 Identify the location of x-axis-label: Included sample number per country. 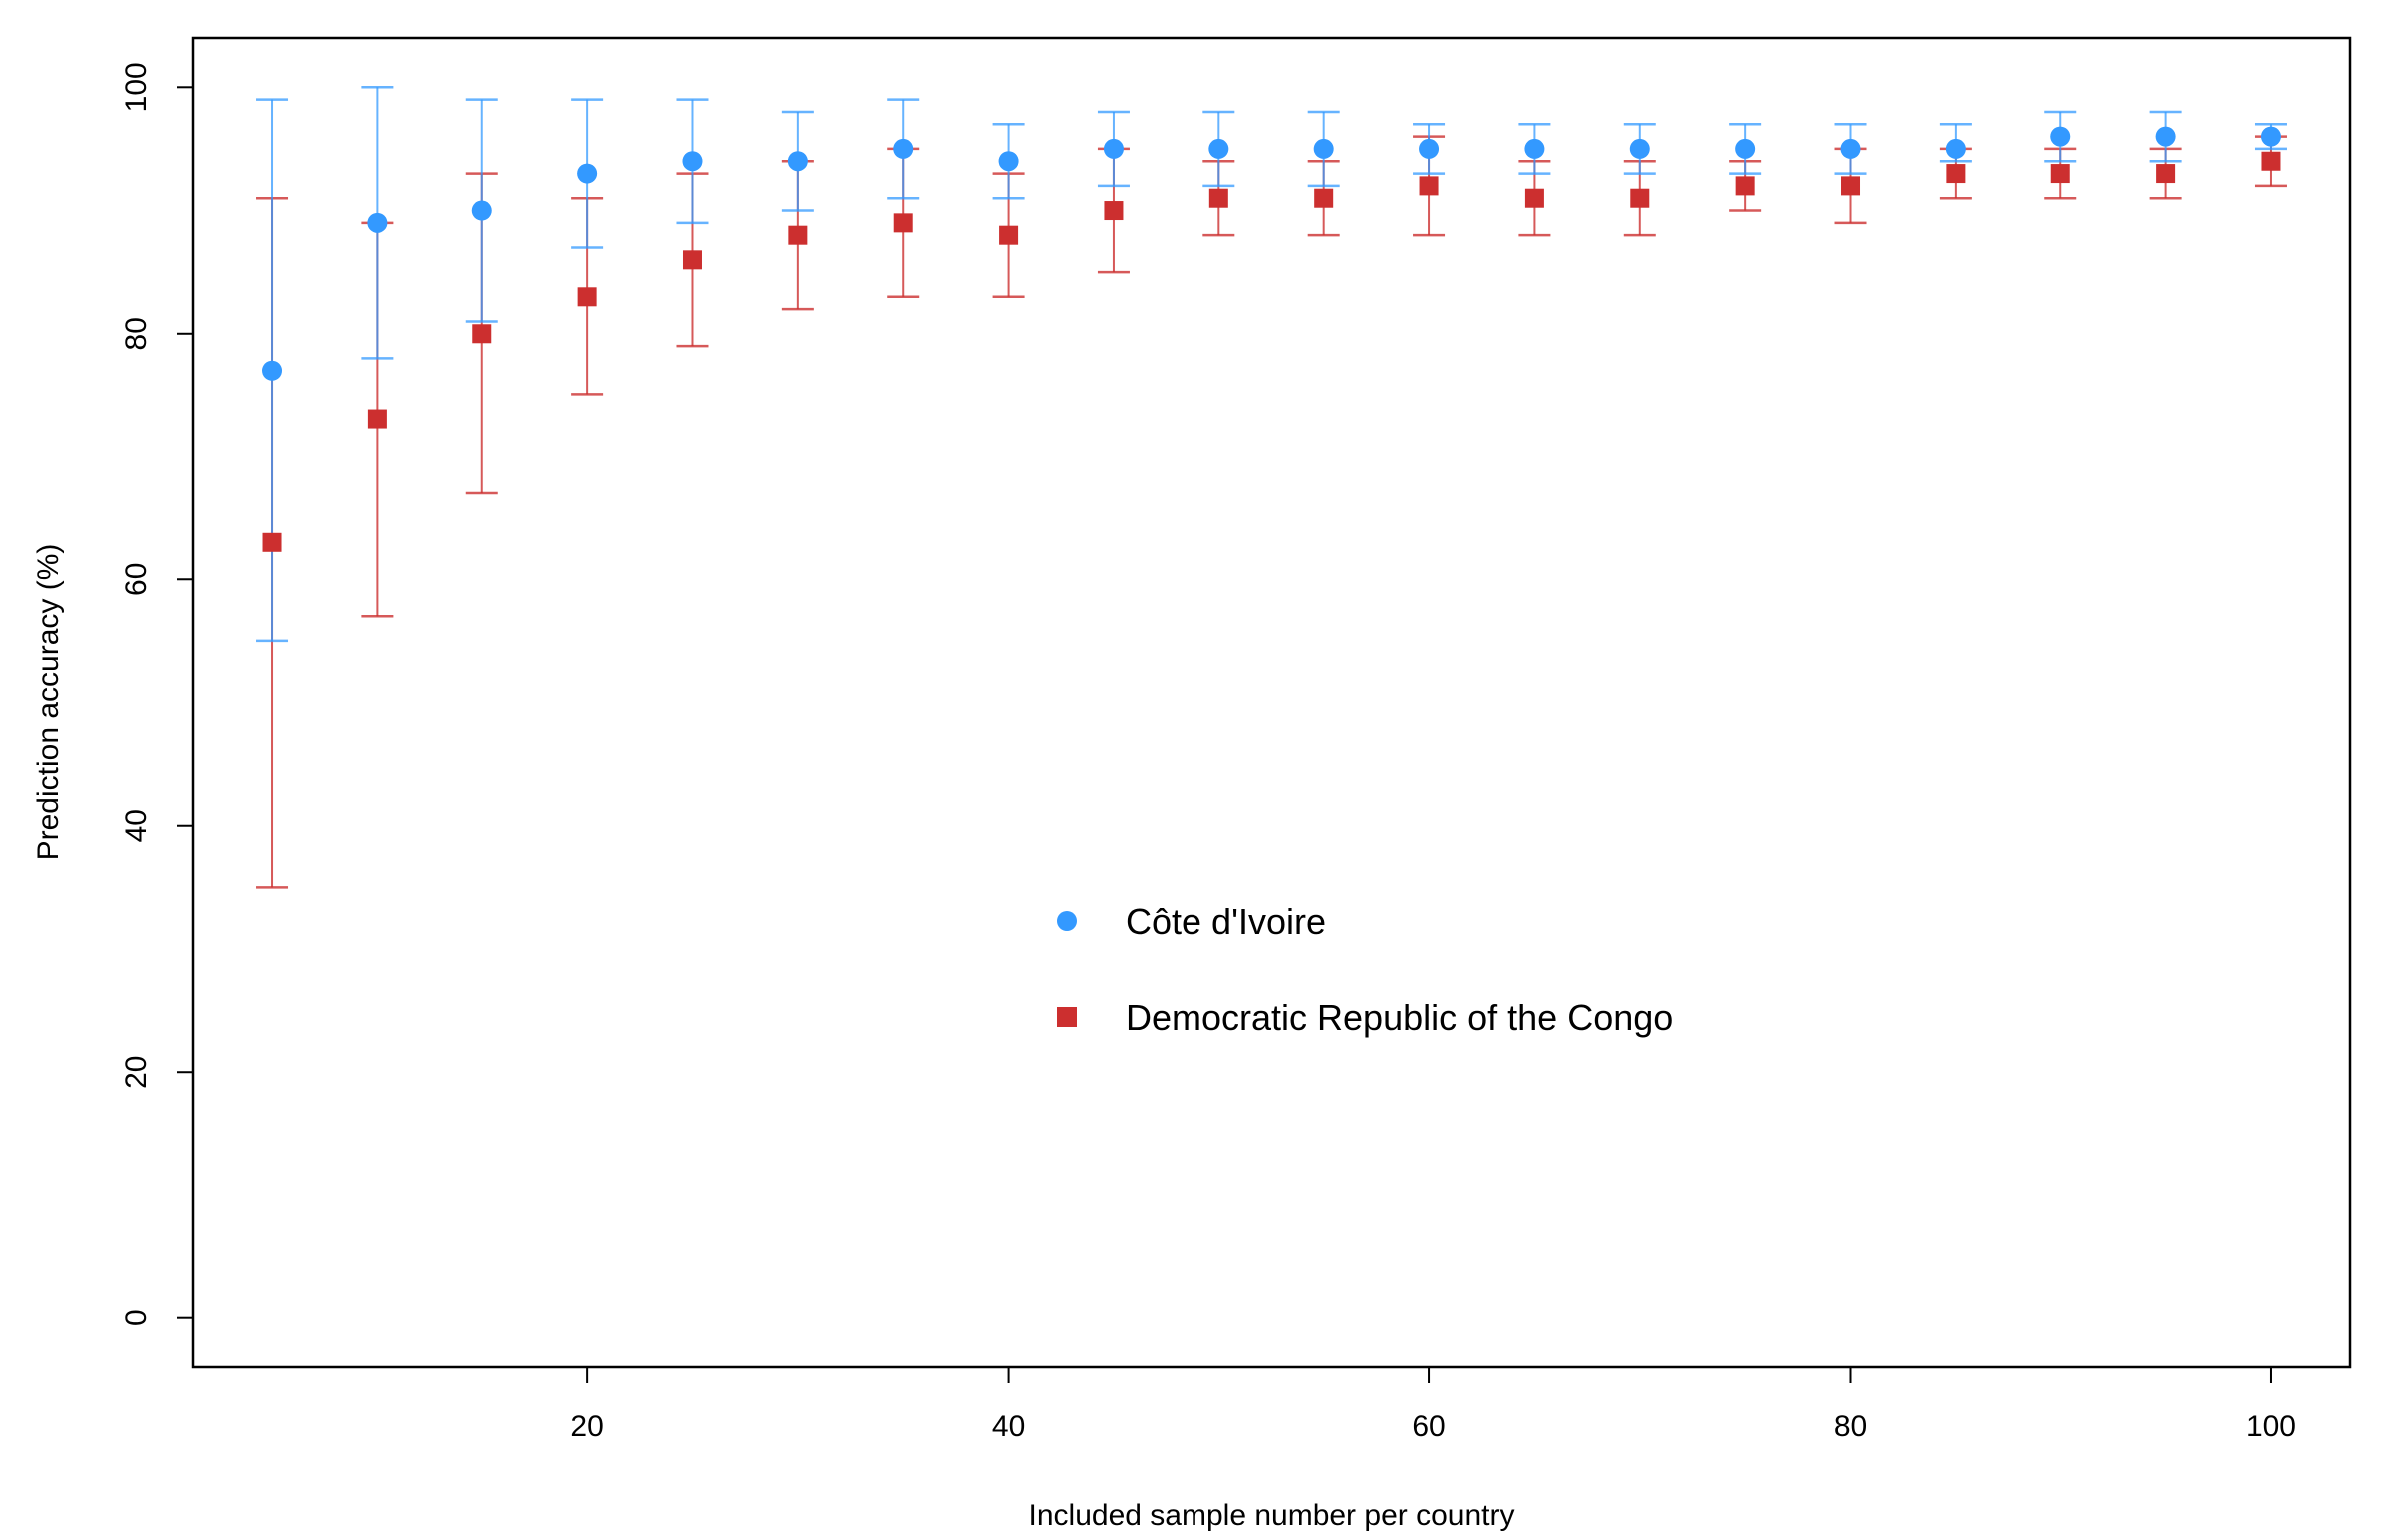
(1272, 1515).